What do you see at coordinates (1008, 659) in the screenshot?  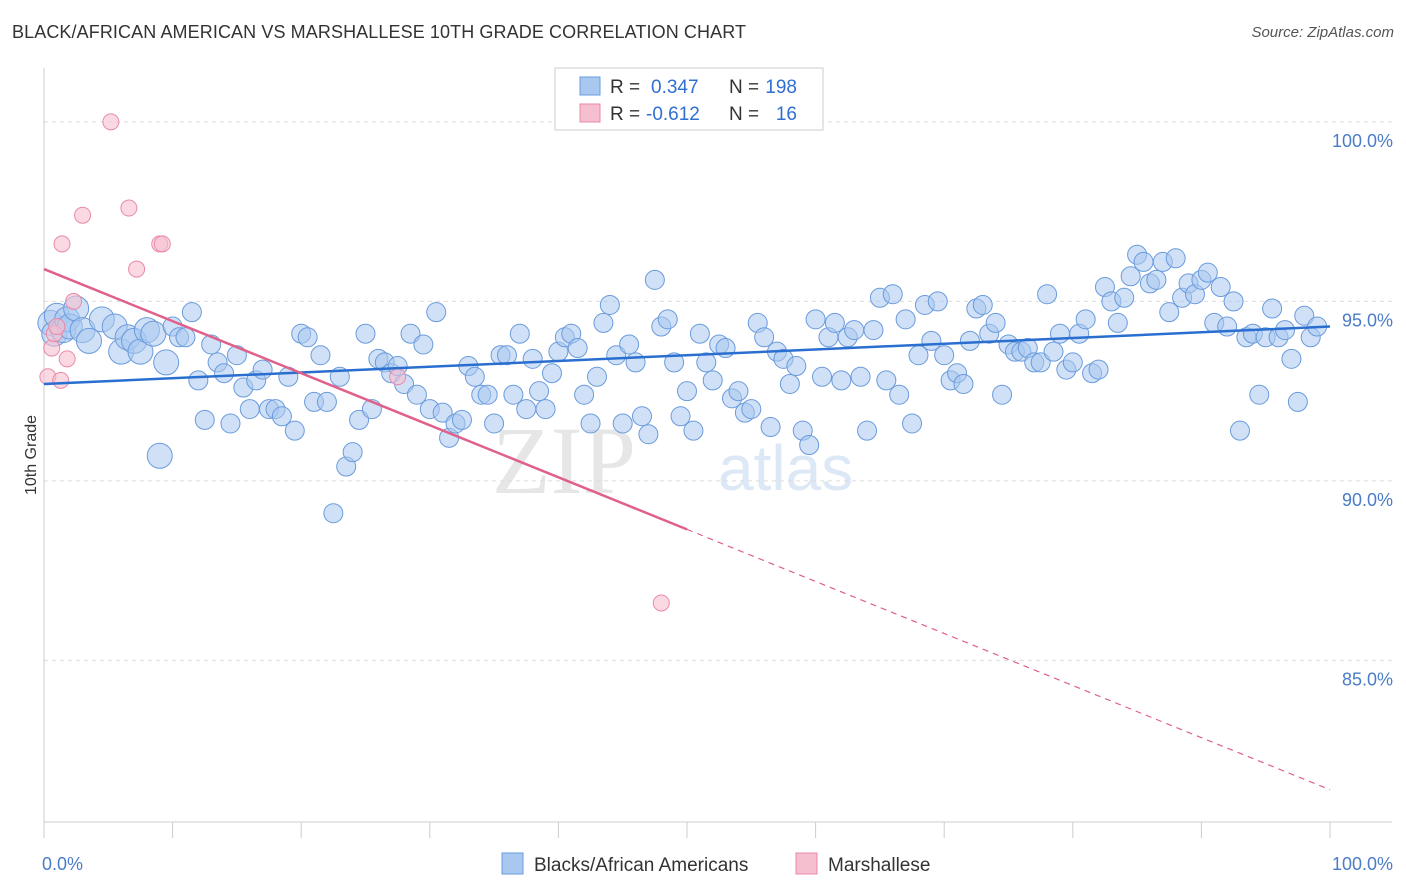 I see `trend-line-marshallese-extension` at bounding box center [1008, 659].